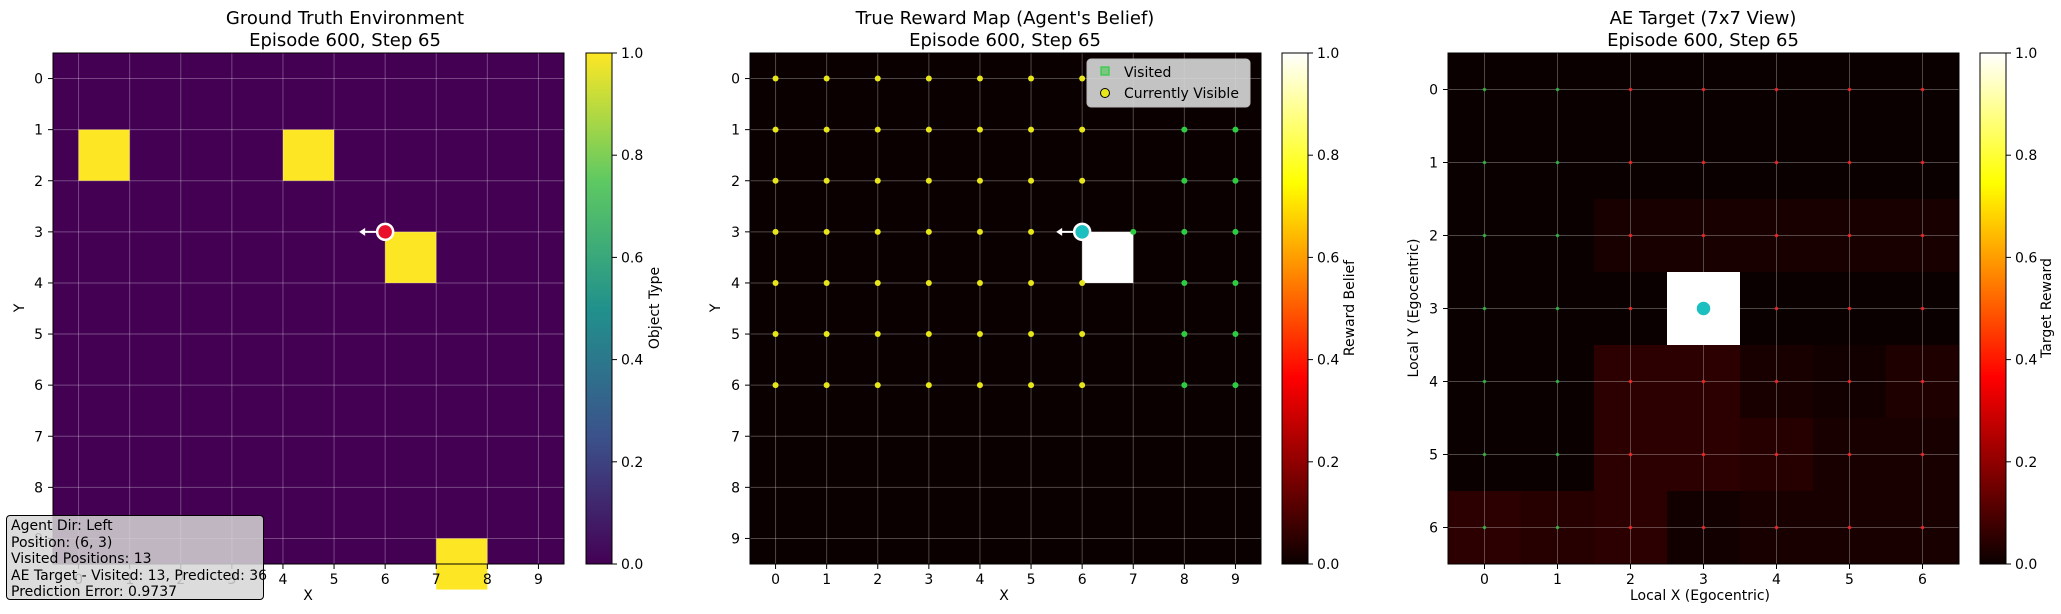 The height and width of the screenshot is (614, 2061). I want to click on x-tick-label: 8, so click(1184, 580).